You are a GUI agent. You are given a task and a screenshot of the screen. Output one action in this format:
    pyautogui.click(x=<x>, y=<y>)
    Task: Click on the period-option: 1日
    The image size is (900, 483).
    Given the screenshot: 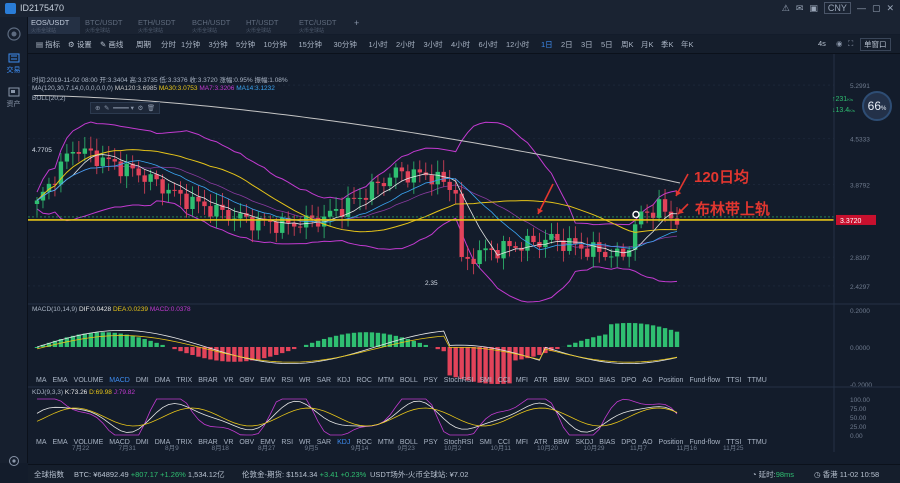 What is the action you would take?
    pyautogui.click(x=547, y=44)
    